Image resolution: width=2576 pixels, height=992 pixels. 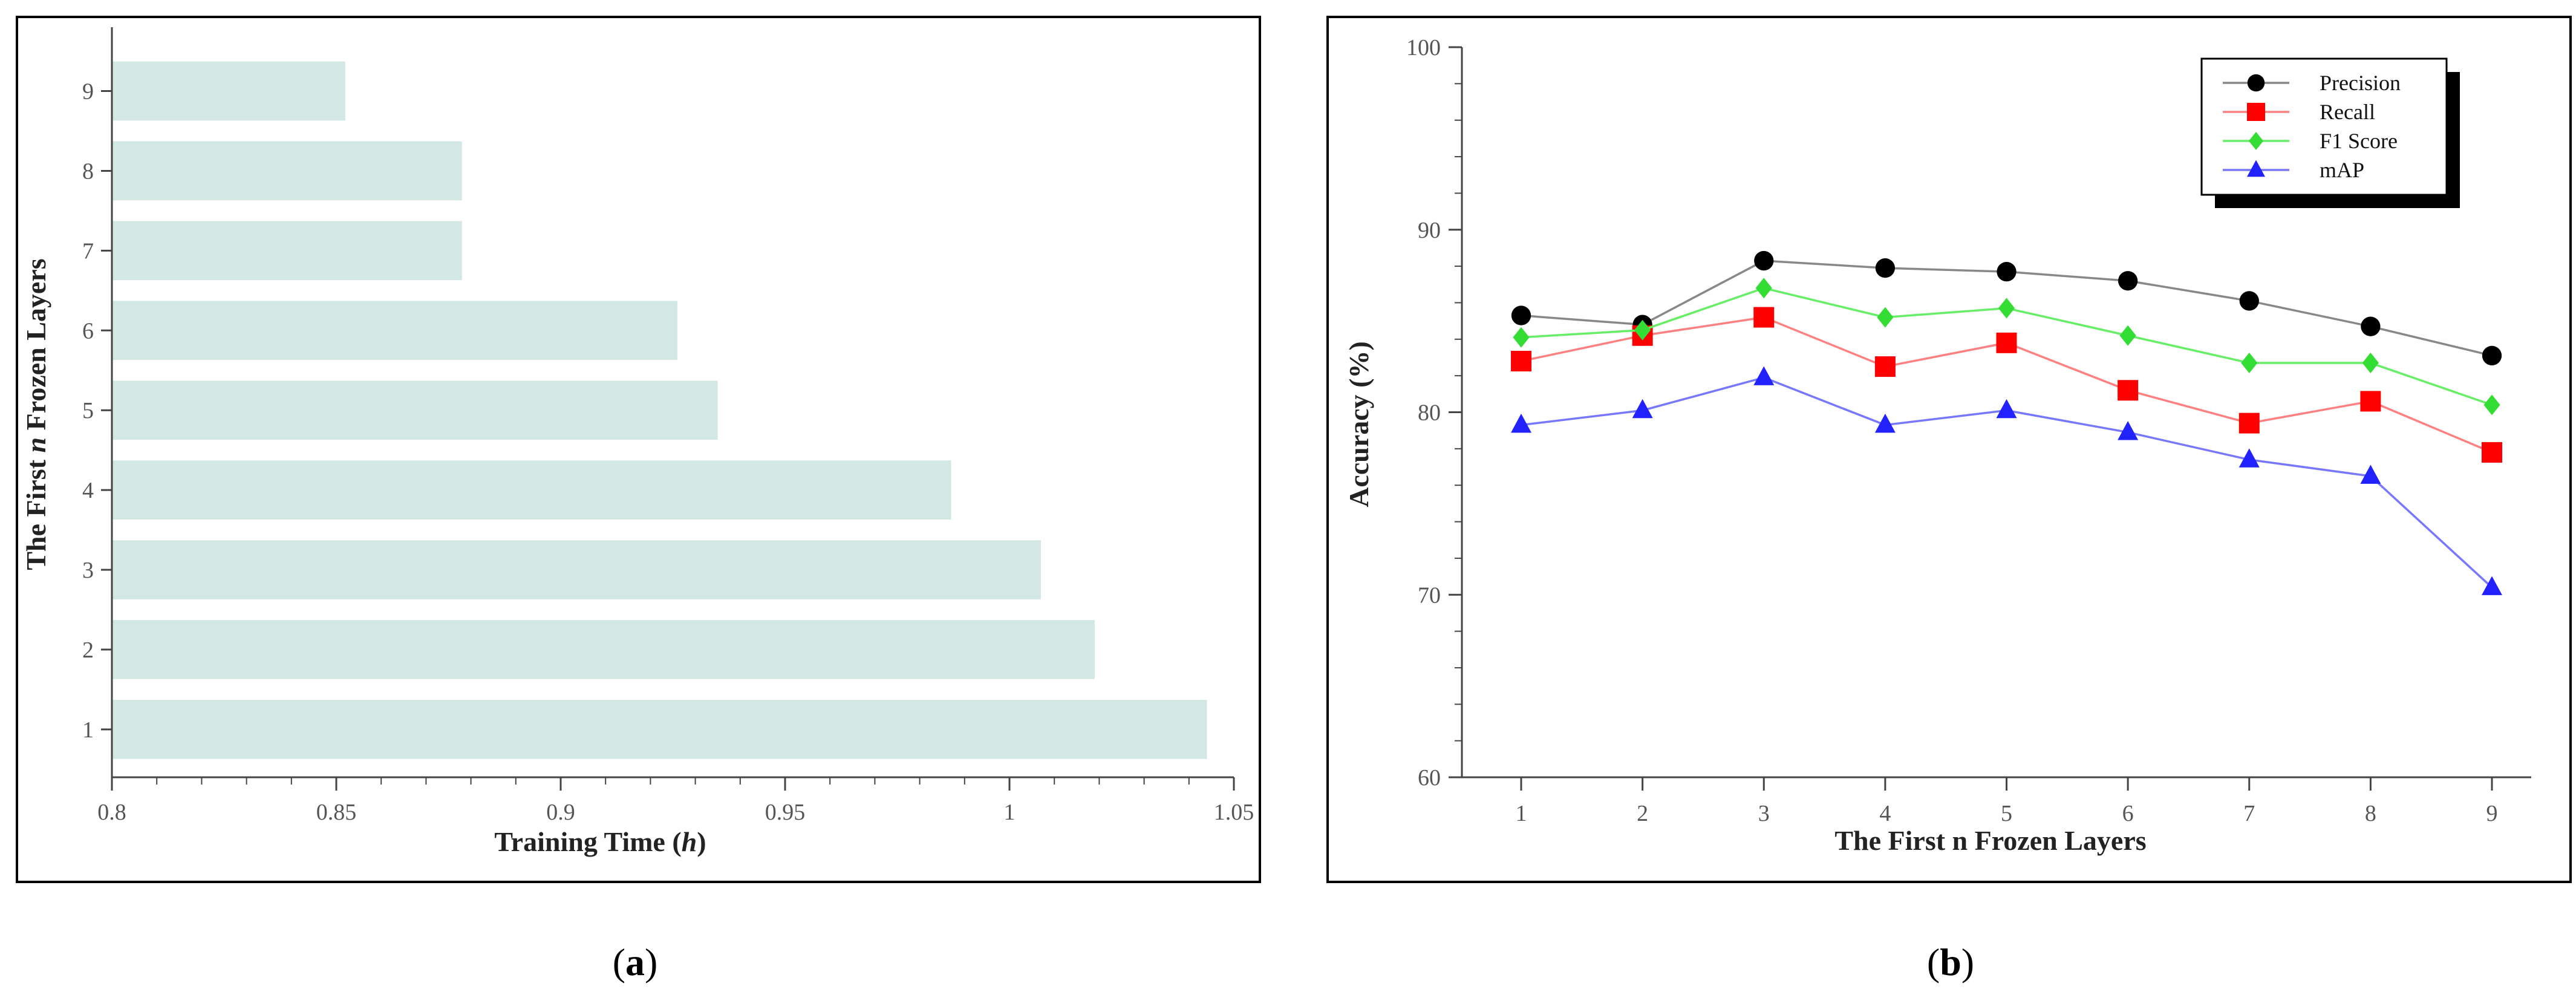 I want to click on caption-b: (b), so click(x=1951, y=962).